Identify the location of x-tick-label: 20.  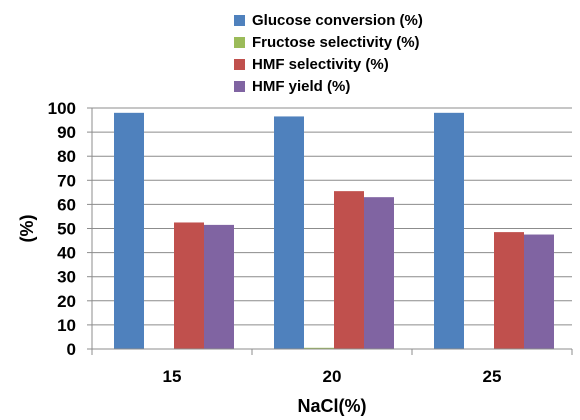
(332, 376).